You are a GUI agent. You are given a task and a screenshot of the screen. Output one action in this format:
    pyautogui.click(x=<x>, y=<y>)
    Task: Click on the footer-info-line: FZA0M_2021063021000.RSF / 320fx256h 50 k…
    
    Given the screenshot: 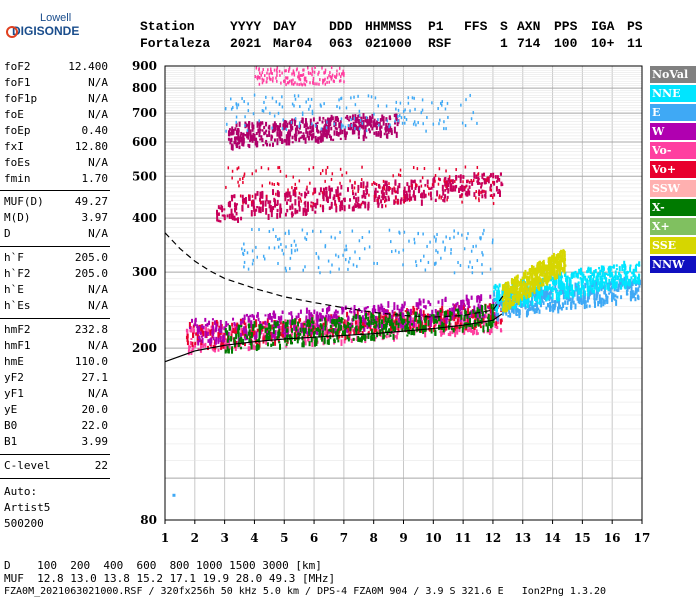 What is the action you would take?
    pyautogui.click(x=305, y=591)
    